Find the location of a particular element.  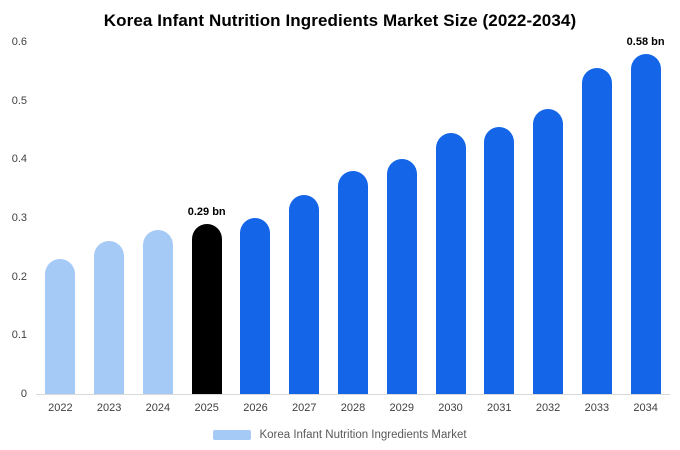

x-tick-label: 2032 is located at coordinates (548, 408).